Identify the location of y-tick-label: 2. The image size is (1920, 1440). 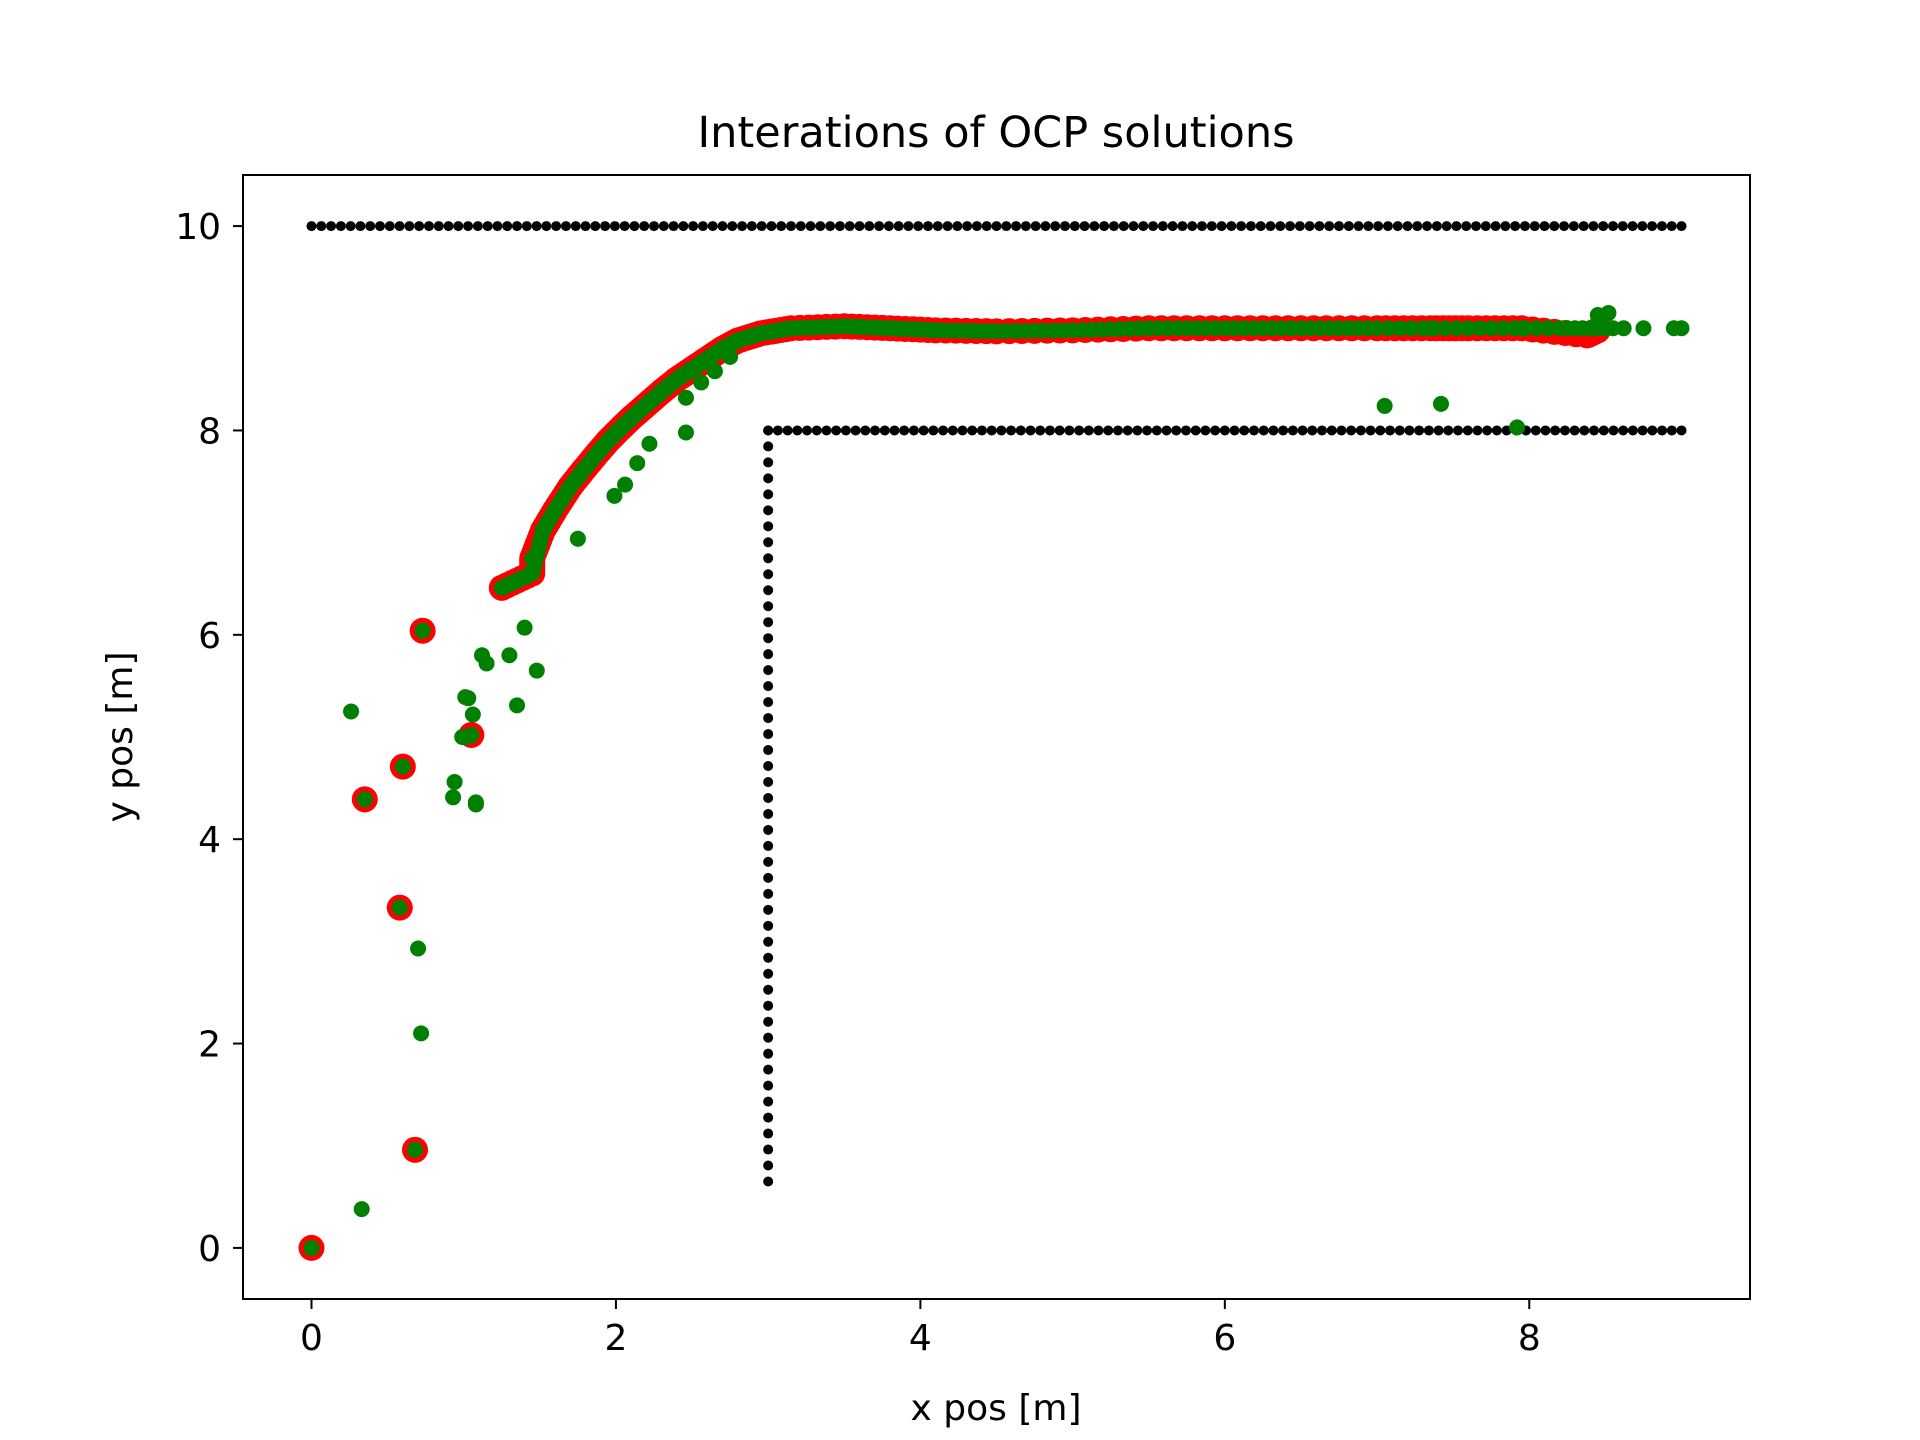
(209, 1045).